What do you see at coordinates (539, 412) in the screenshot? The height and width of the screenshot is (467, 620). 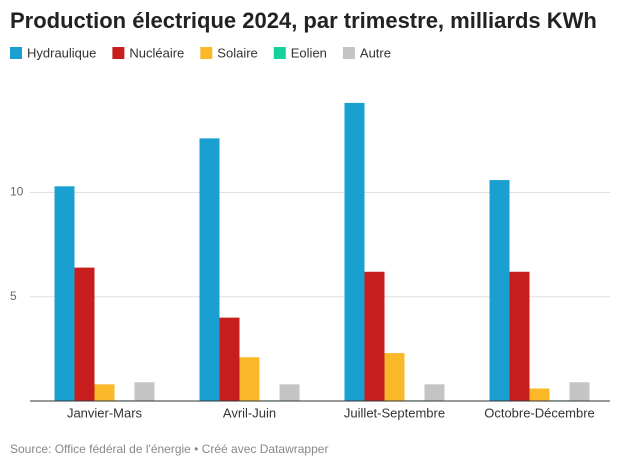 I see `x-tick-label: Octobre-Décembre` at bounding box center [539, 412].